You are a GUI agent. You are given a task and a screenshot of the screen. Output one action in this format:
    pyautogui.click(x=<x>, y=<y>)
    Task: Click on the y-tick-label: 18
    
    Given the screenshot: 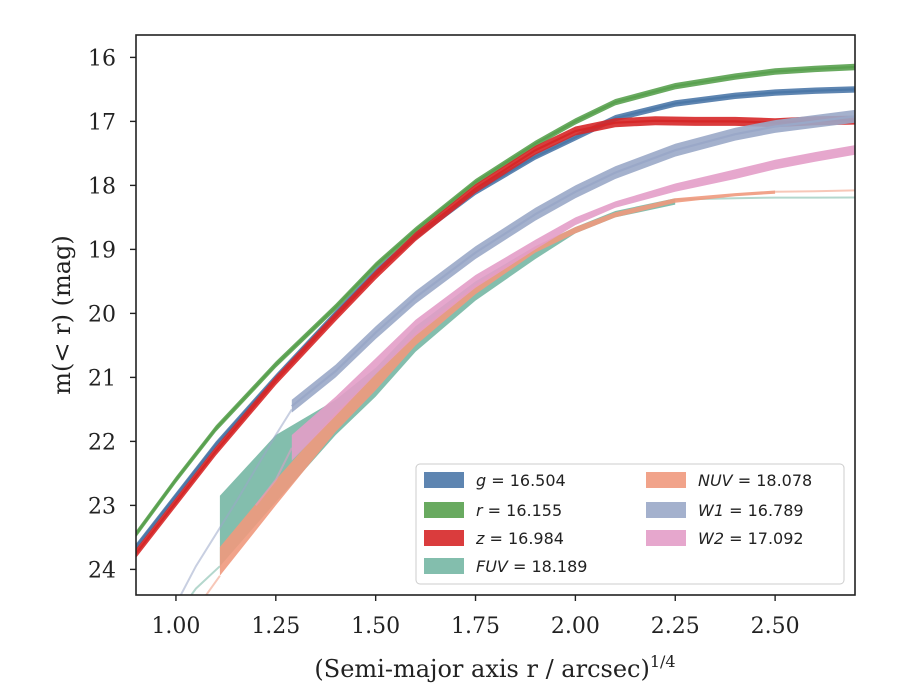 What is the action you would take?
    pyautogui.click(x=102, y=186)
    